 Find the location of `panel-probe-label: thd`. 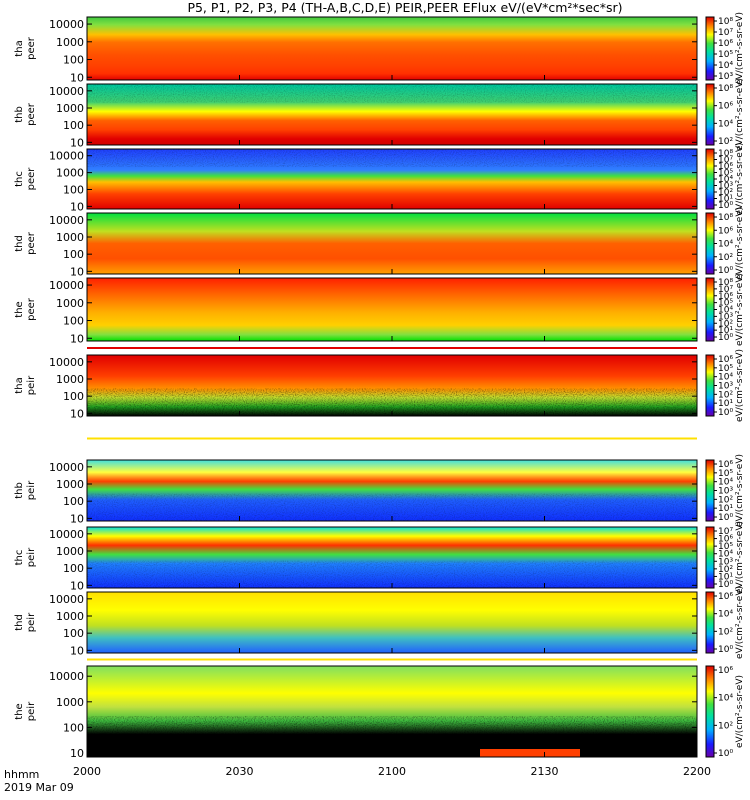

panel-probe-label: thd is located at coordinates (19, 243).